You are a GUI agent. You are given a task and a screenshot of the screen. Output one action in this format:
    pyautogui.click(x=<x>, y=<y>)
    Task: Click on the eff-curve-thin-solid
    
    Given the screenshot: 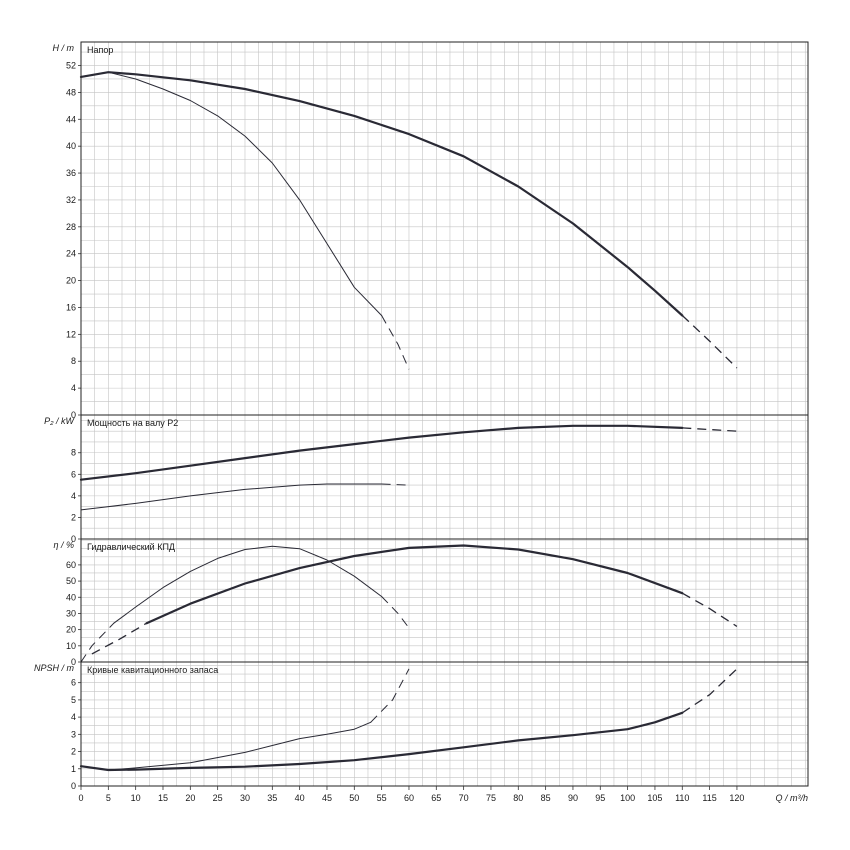 What is the action you would take?
    pyautogui.click(x=248, y=584)
    